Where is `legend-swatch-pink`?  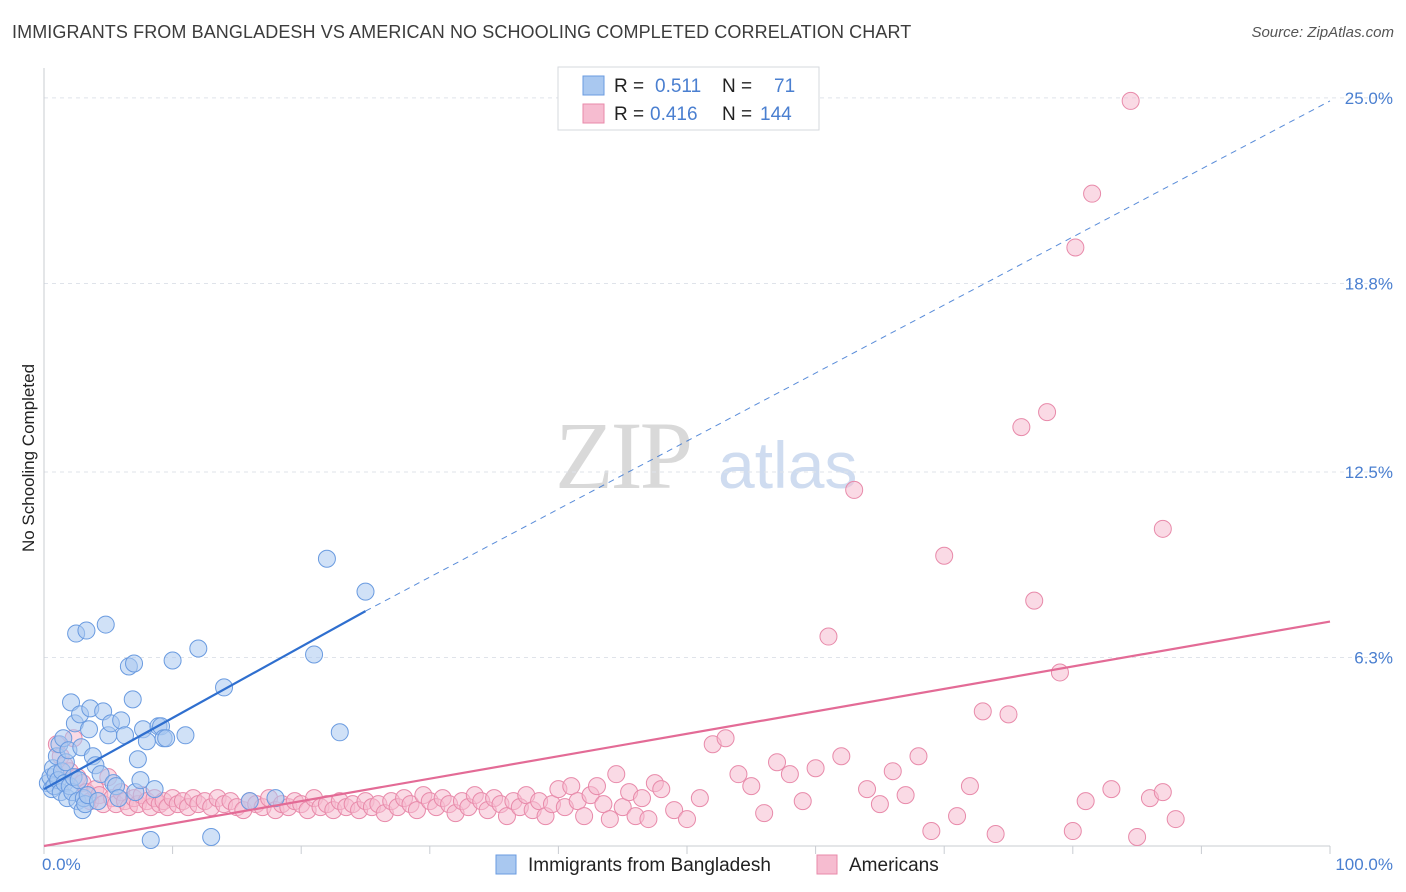 legend-swatch-pink is located at coordinates (593, 113).